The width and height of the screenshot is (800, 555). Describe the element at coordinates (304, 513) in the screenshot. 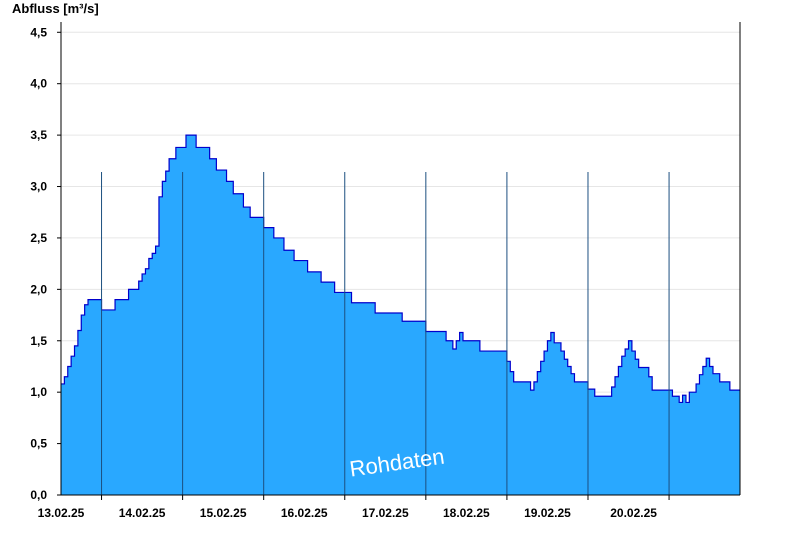

I see `x-tick-label-3: 16.02.25` at that location.